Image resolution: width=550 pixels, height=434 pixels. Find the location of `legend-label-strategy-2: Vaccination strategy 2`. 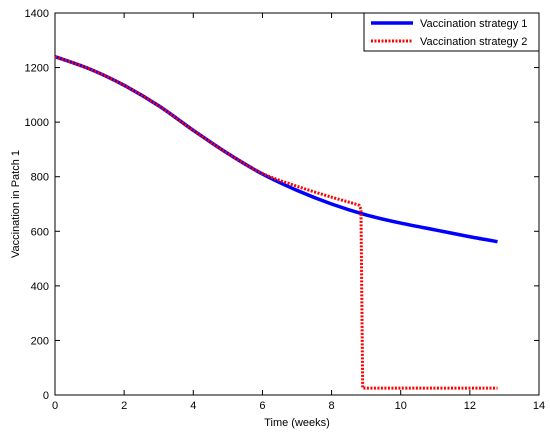

legend-label-strategy-2: Vaccination strategy 2 is located at coordinates (473, 42).